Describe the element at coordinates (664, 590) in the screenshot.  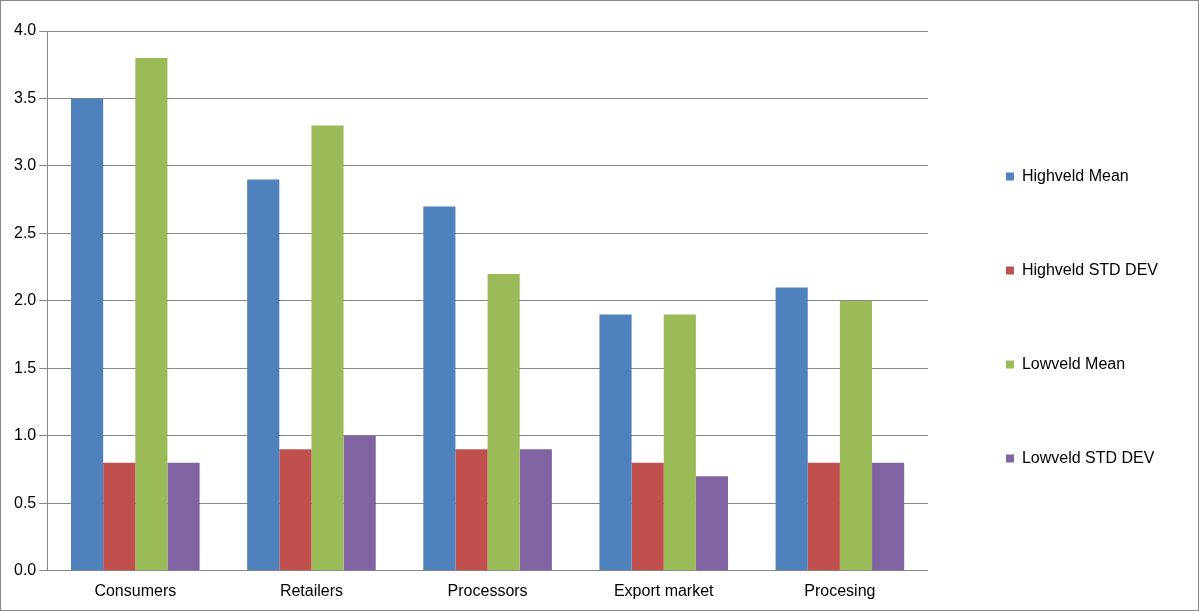
I see `x-tick-label: Export market` at that location.